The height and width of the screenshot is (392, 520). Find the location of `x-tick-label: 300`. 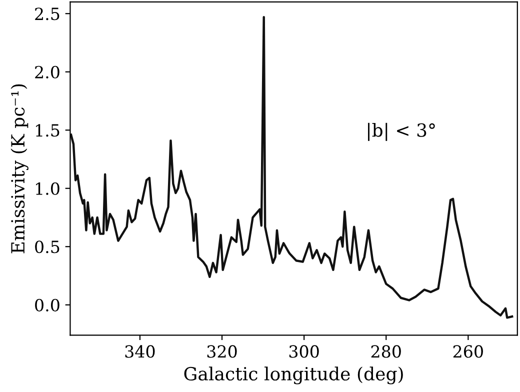

x-tick-label: 300 is located at coordinates (304, 351).